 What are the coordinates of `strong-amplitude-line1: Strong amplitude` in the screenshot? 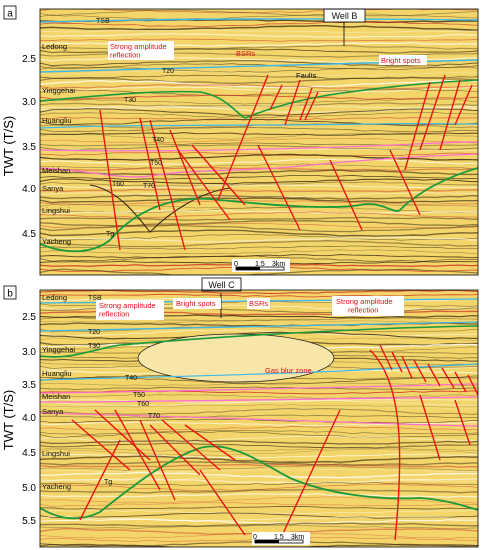 It's located at (138, 46).